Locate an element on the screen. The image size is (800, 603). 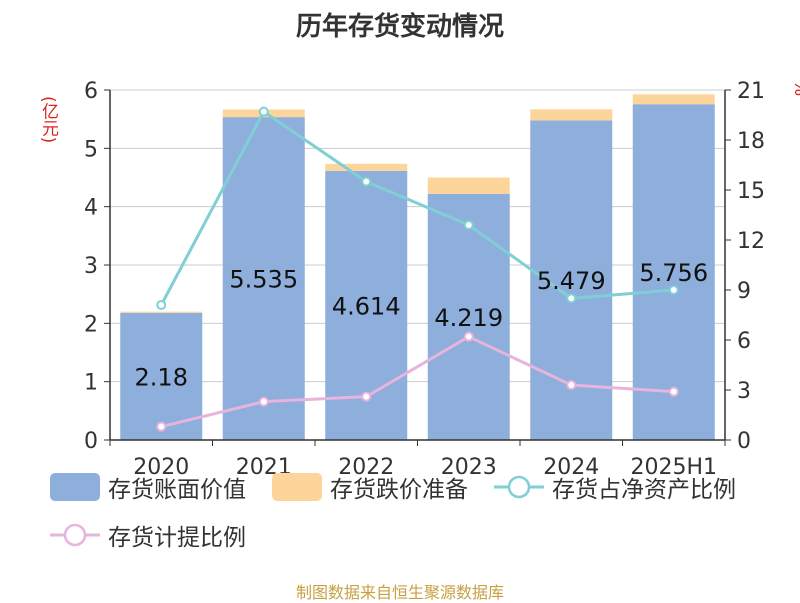
left-axis-tick-label: 4 is located at coordinates (91, 208).